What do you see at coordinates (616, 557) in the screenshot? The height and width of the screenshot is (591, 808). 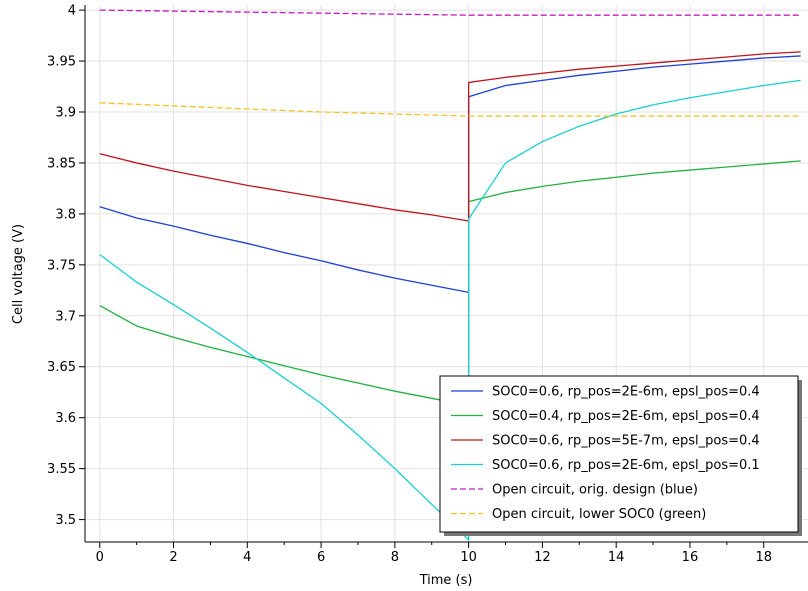 I see `x-tick-label: 14` at bounding box center [616, 557].